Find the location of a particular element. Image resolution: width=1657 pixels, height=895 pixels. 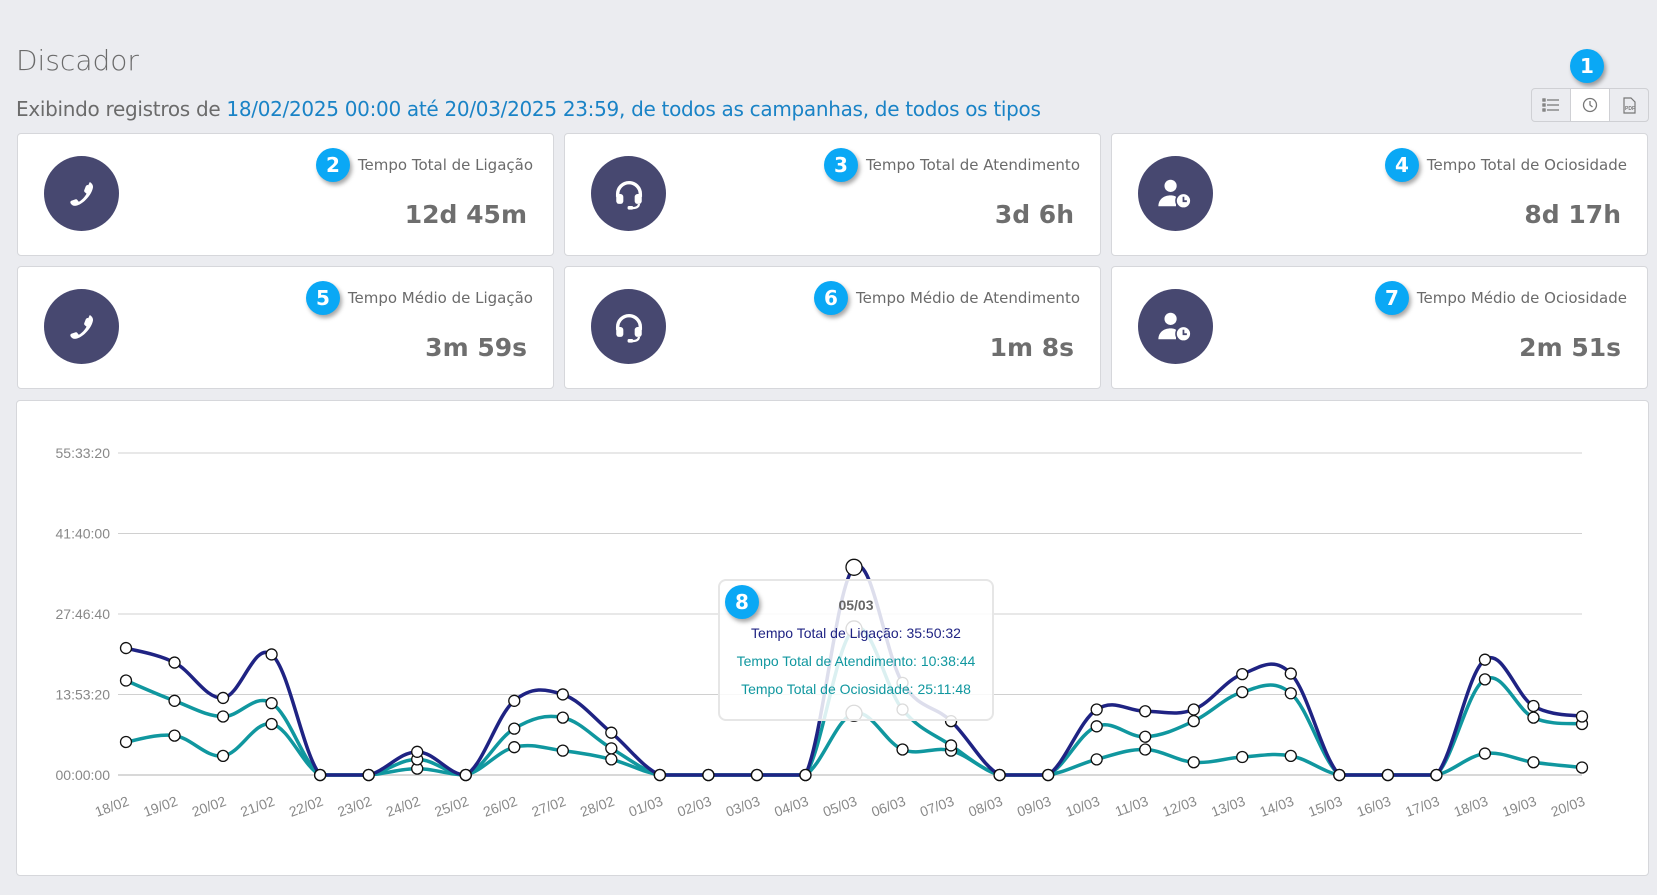

annotation-badge: 5 is located at coordinates (323, 298).